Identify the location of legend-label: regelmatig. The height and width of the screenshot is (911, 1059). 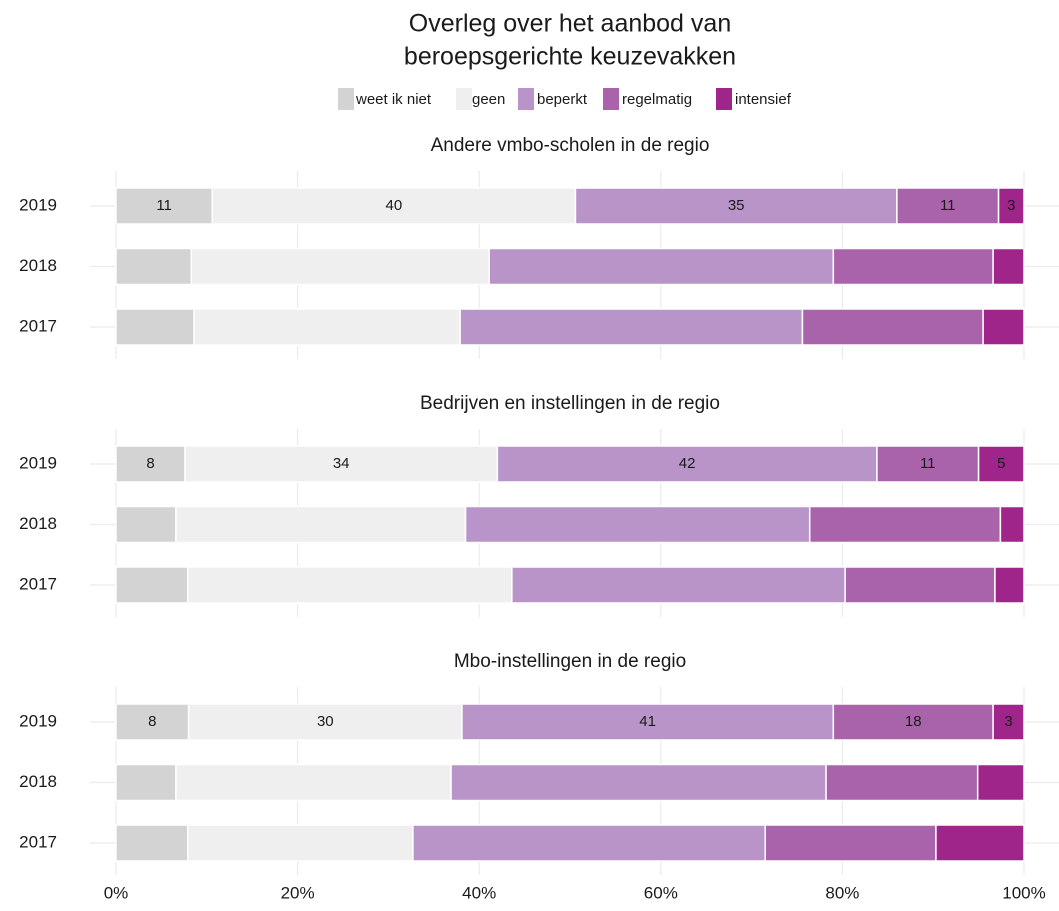
(657, 99).